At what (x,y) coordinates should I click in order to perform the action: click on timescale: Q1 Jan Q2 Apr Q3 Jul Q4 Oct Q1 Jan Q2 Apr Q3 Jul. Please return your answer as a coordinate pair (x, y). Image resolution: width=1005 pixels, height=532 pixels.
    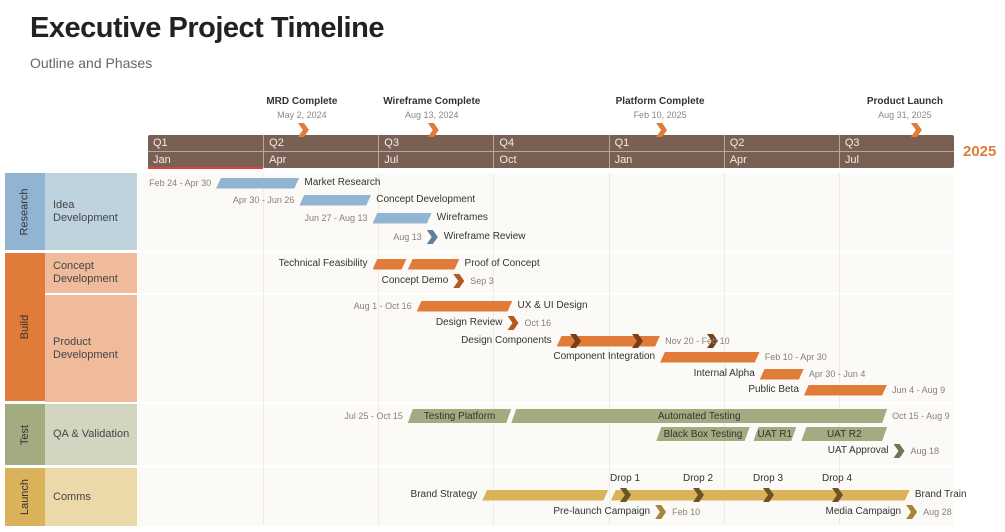
    Looking at the image, I should click on (551, 151).